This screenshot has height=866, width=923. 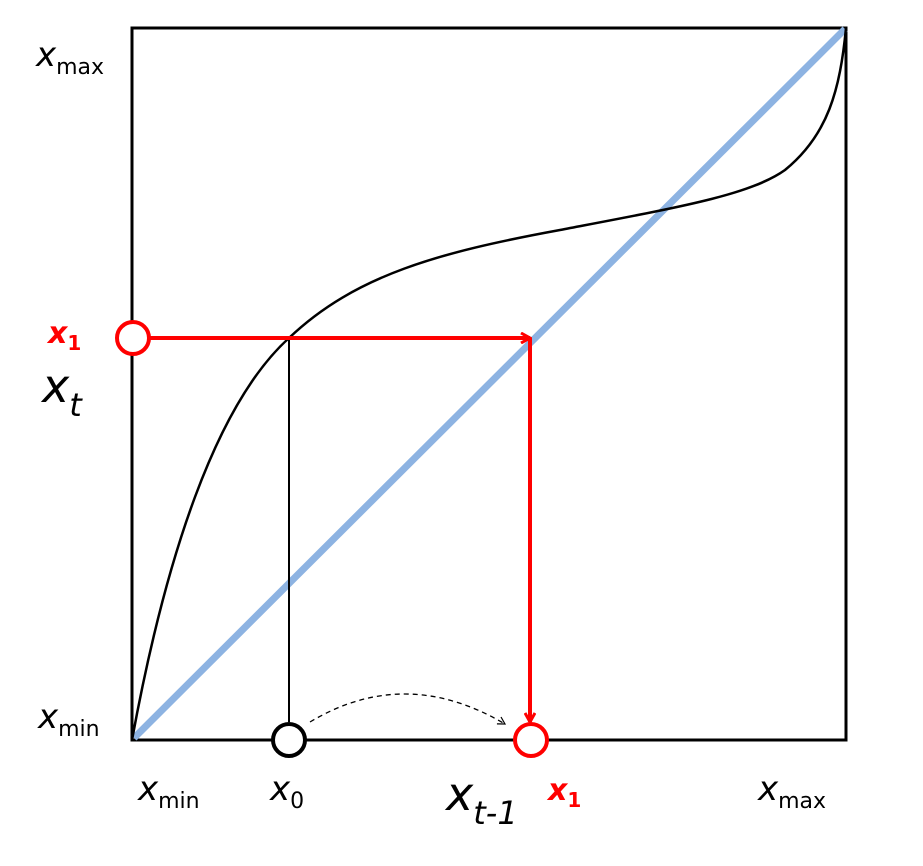 I want to click on x-x1-label: x1, so click(x=563, y=792).